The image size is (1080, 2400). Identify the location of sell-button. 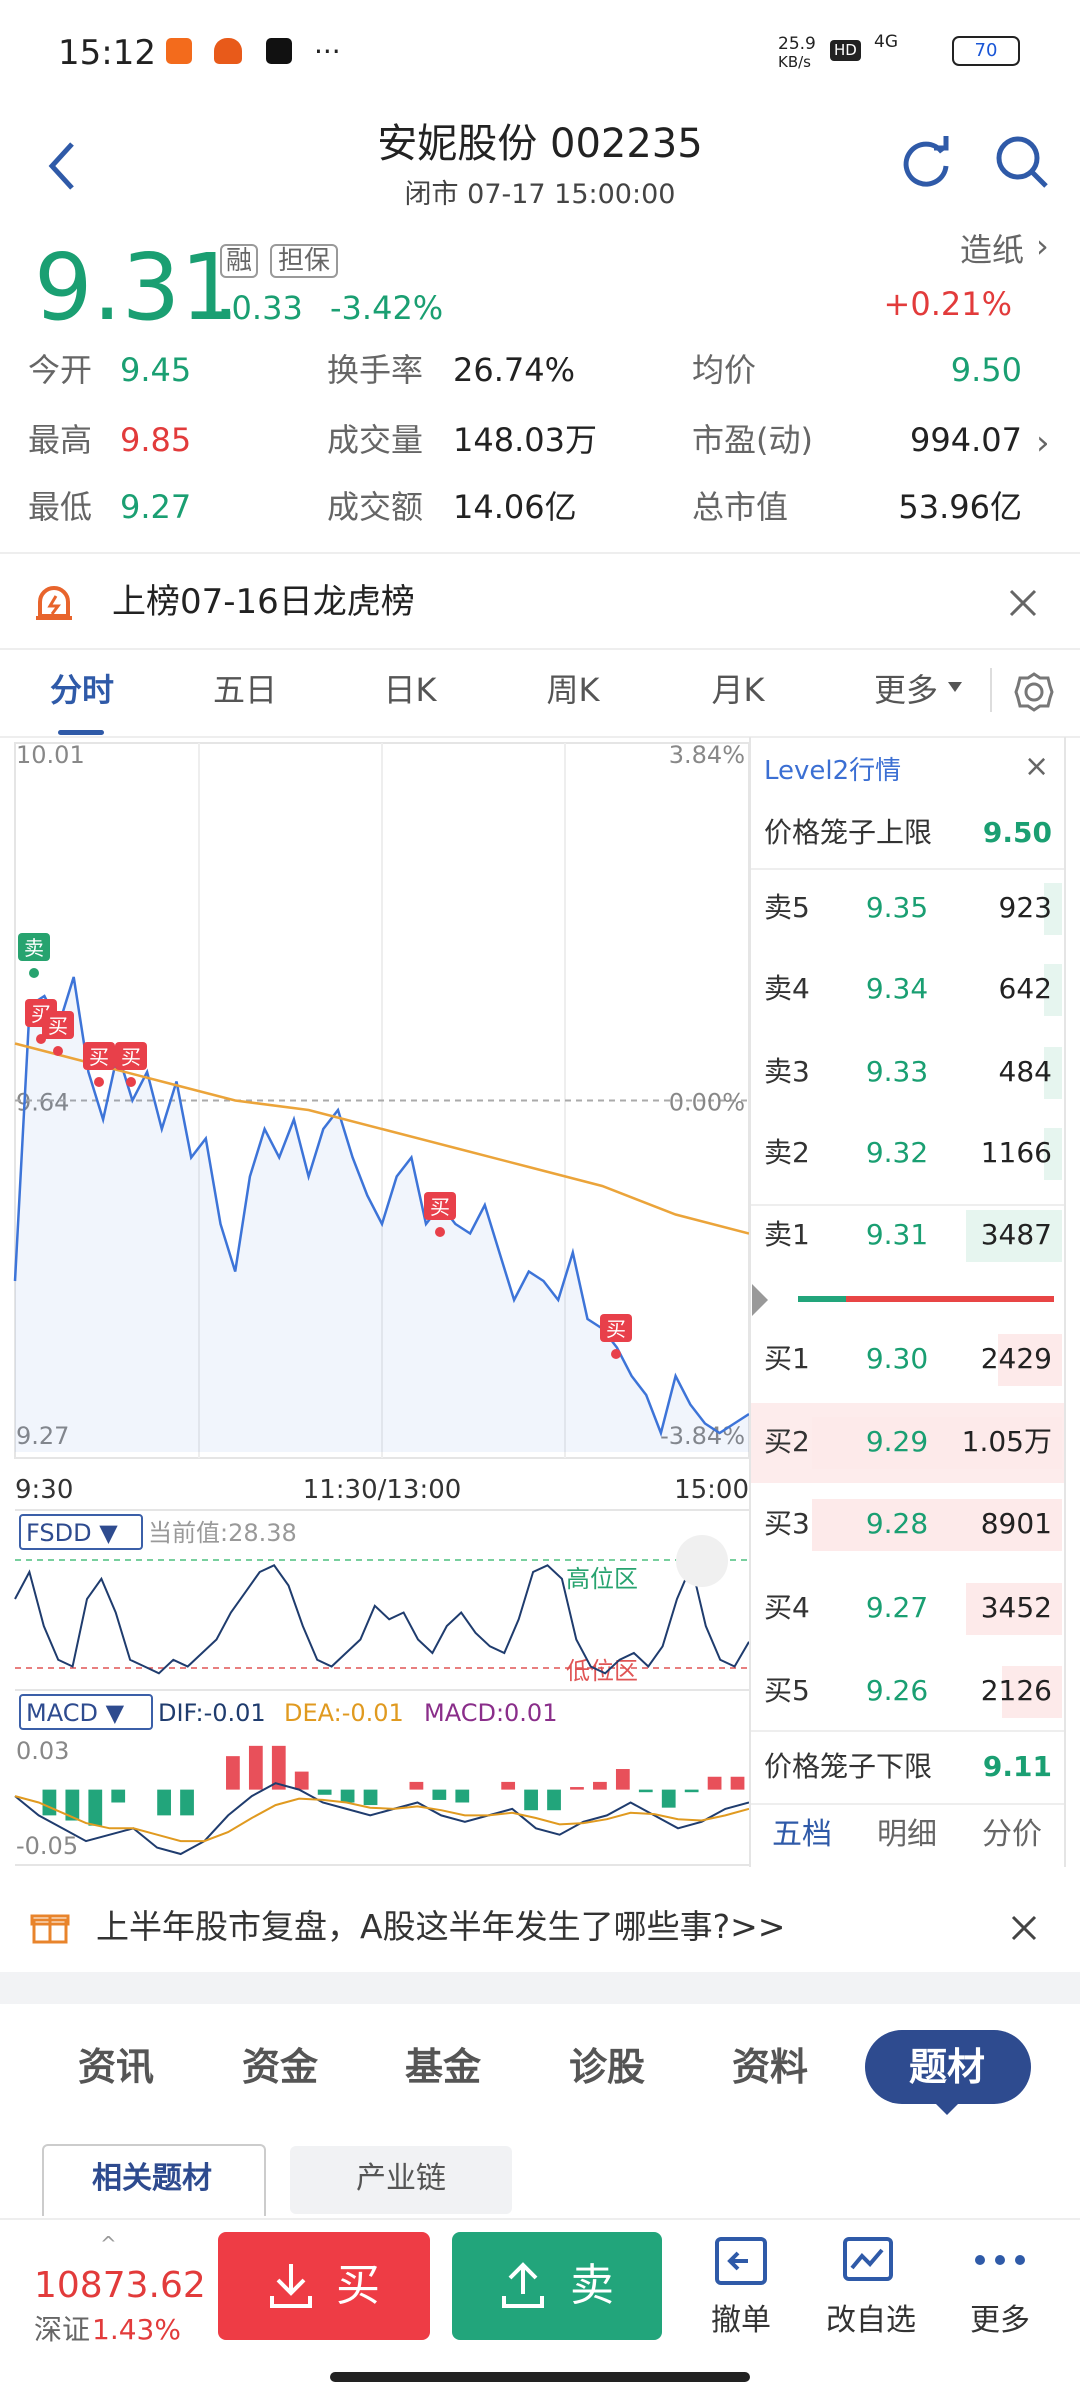
(557, 2286).